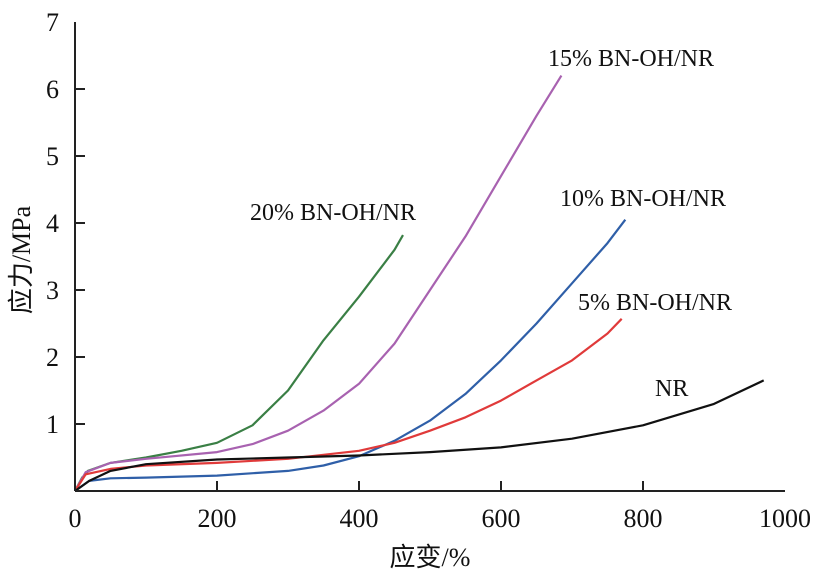 The image size is (818, 576). What do you see at coordinates (359, 518) in the screenshot?
I see `x-tick-label: 400` at bounding box center [359, 518].